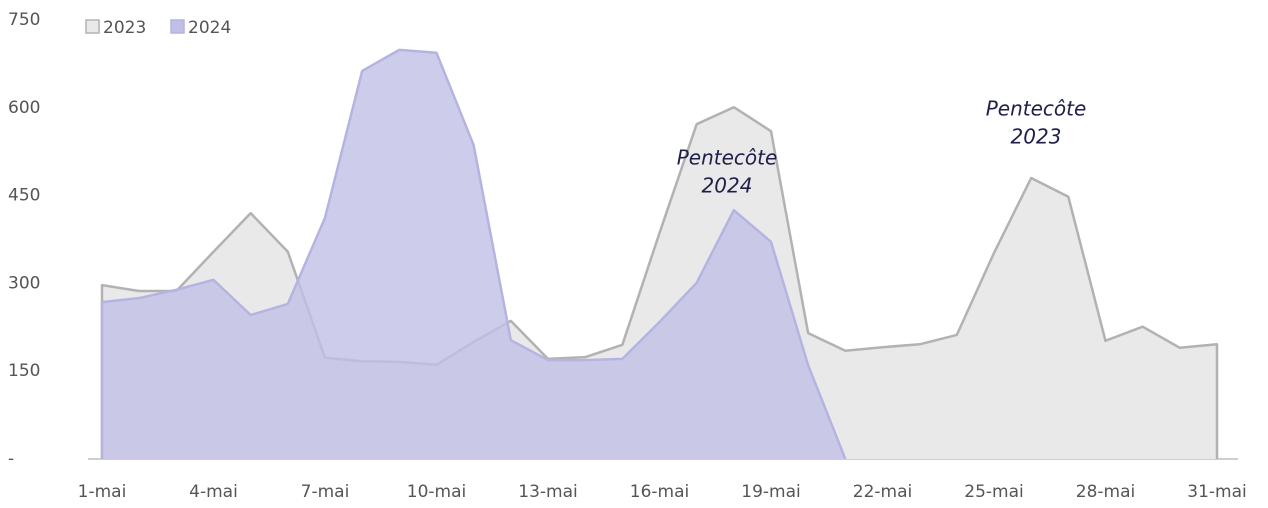 The width and height of the screenshot is (1268, 508). I want to click on x-tick-label: 16-mai, so click(659, 492).